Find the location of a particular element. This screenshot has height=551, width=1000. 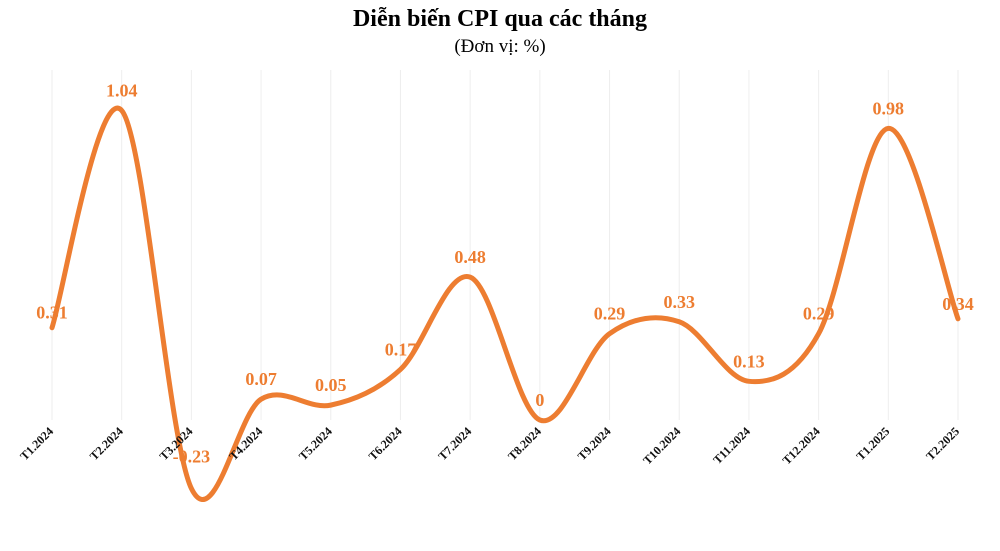

x-tick-label: T2.2024 is located at coordinates (106, 443).